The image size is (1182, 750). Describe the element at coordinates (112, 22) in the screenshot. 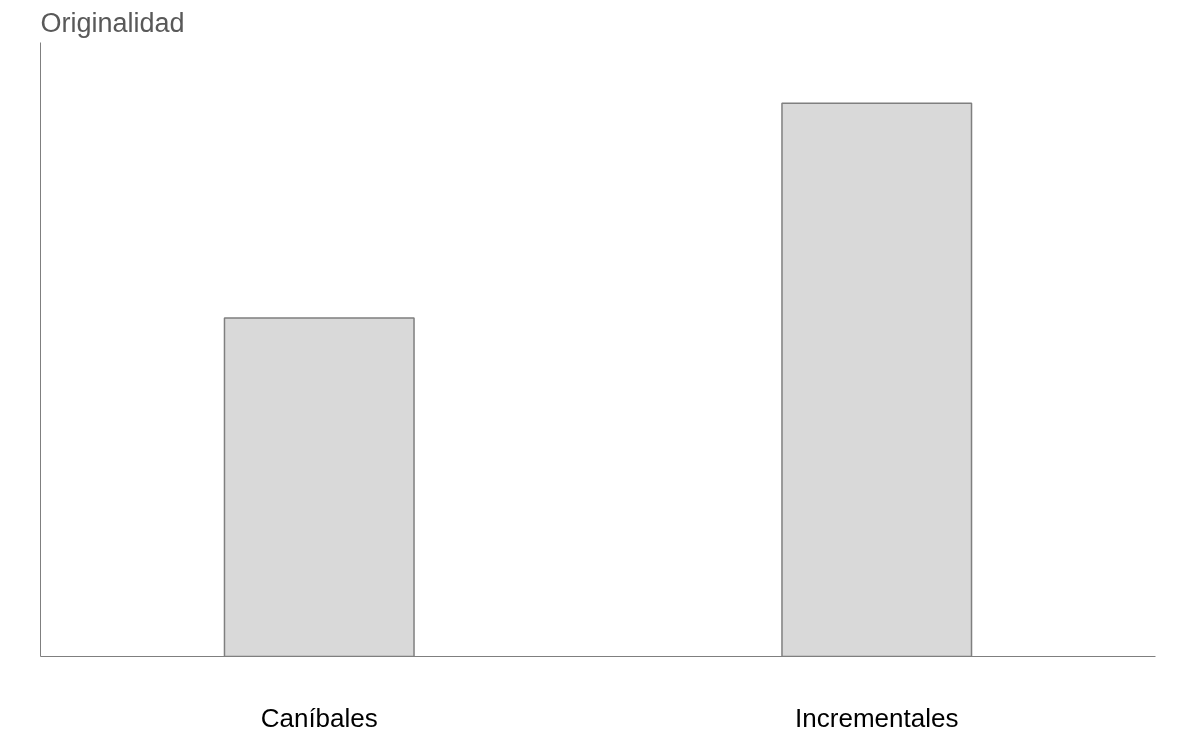

I see `chart-title: Originalidad` at that location.